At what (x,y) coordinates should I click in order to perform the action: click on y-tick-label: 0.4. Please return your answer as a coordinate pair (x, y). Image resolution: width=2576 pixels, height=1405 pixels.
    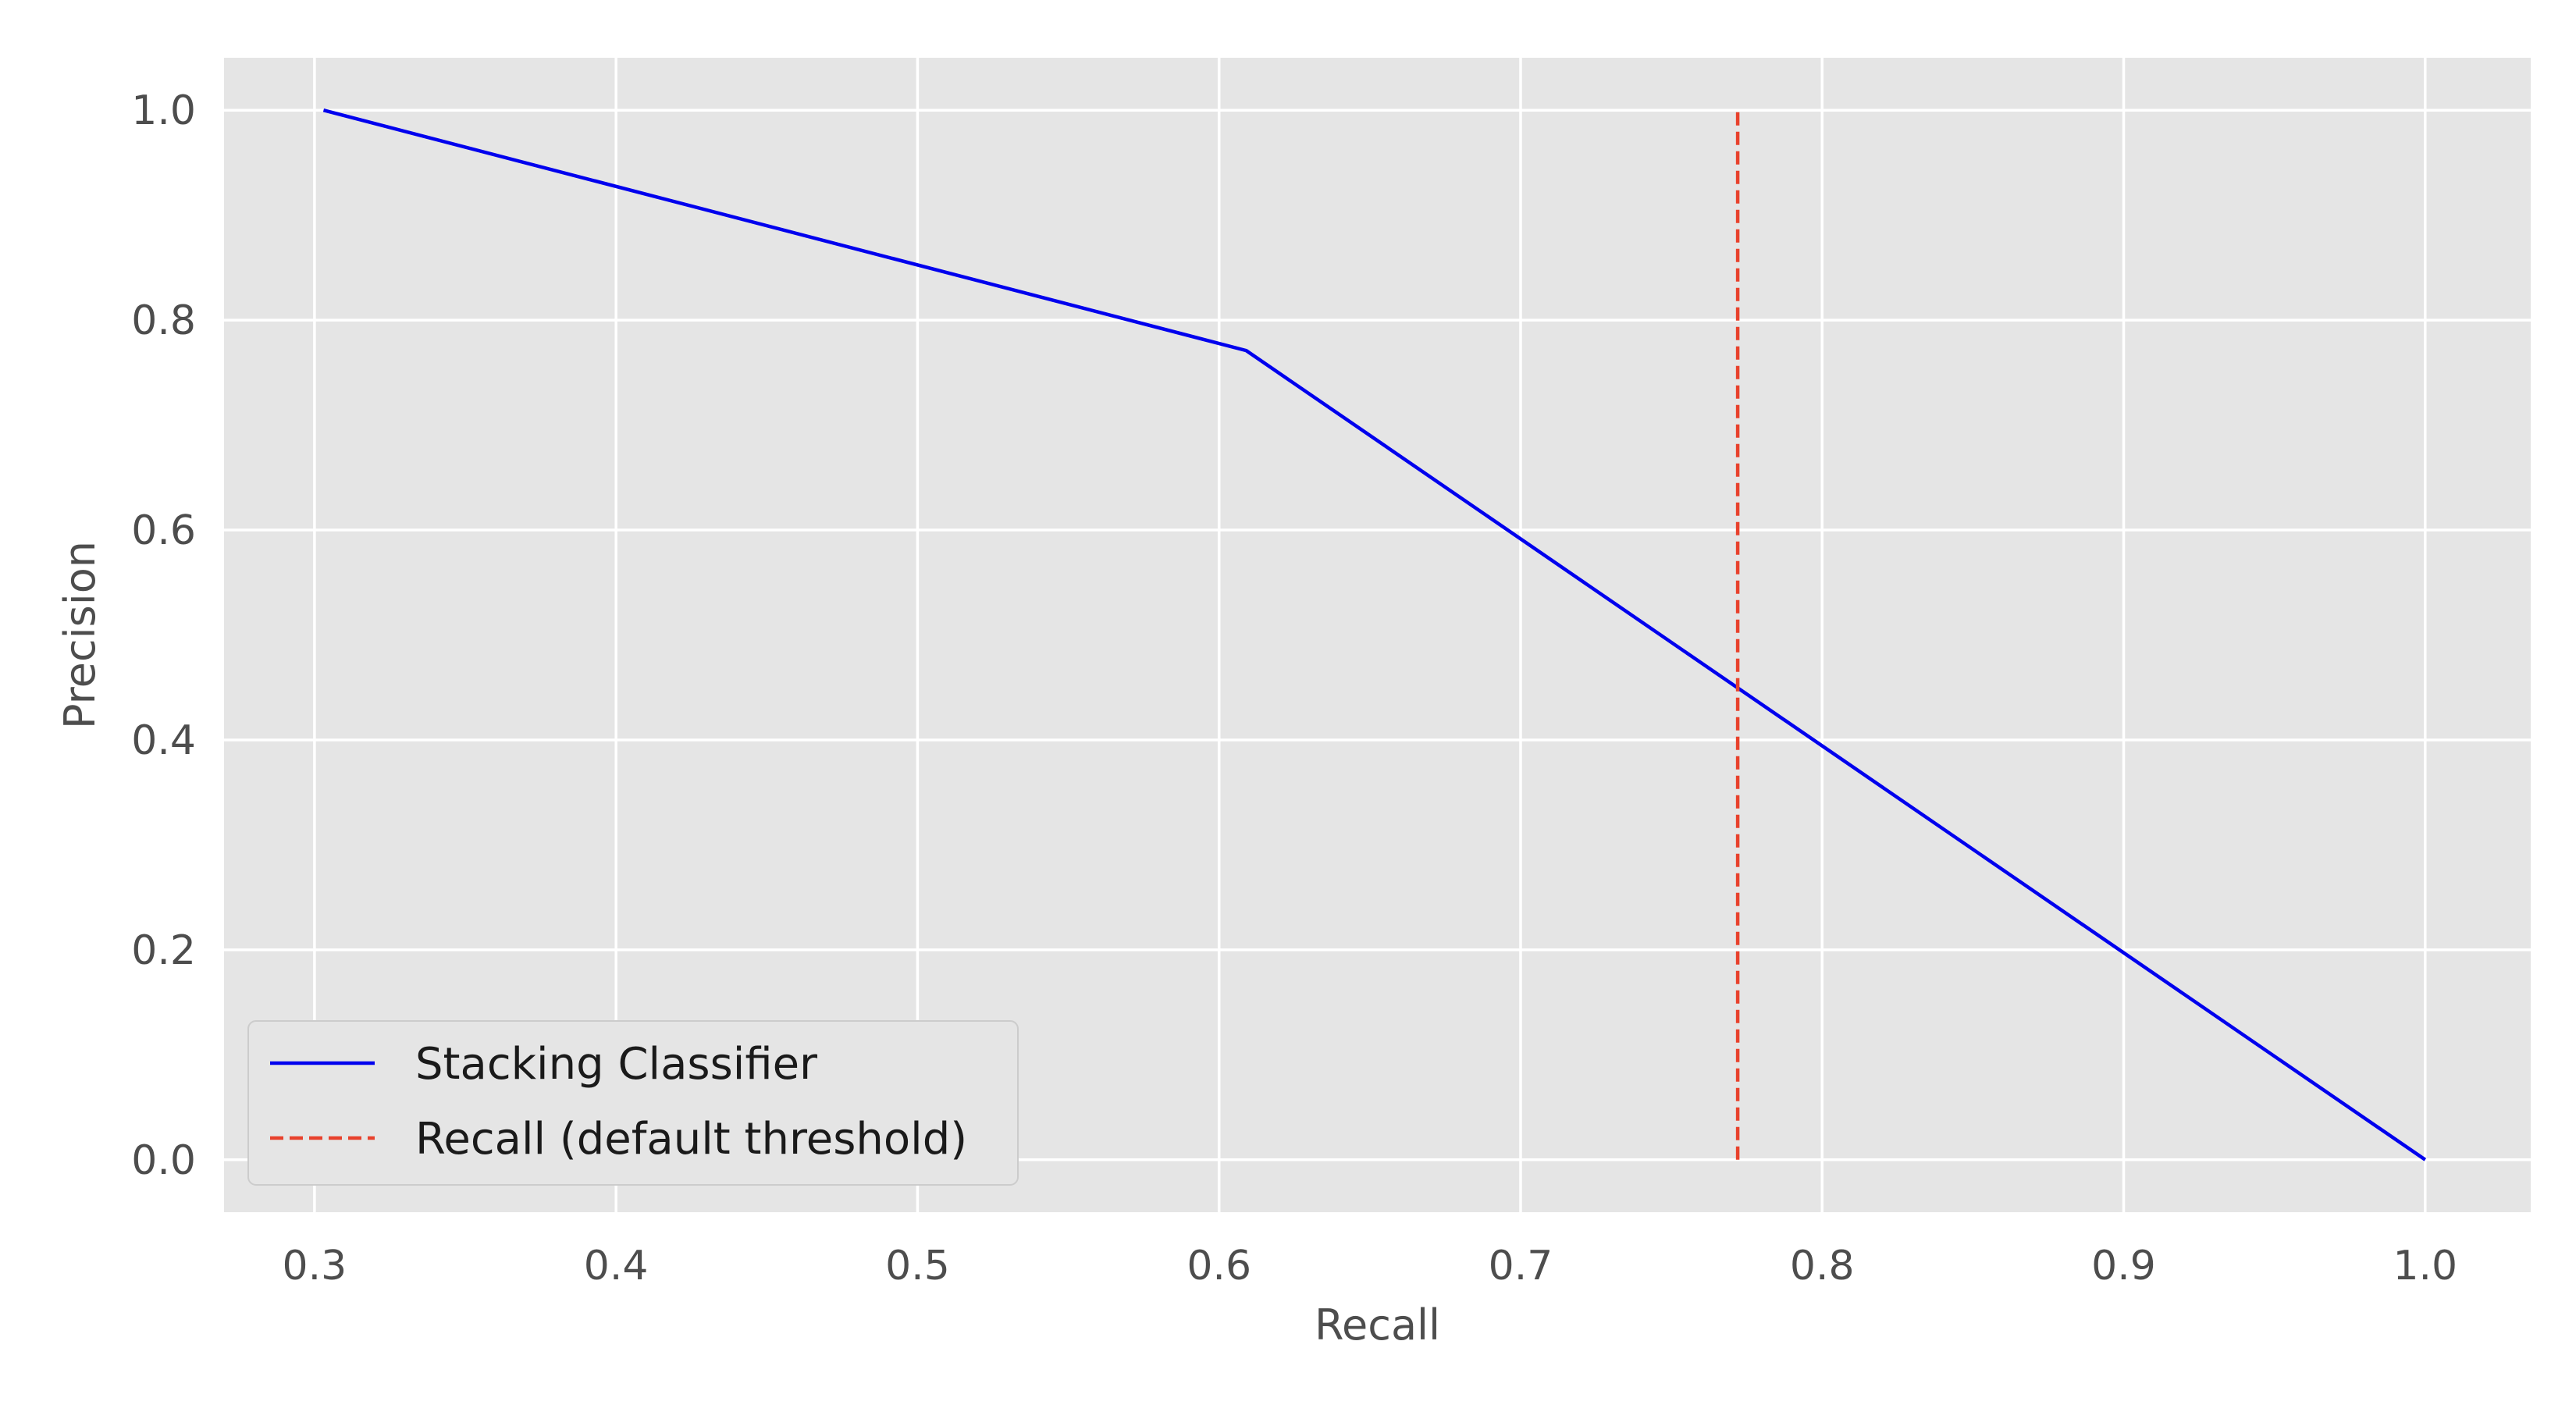
    Looking at the image, I should click on (163, 741).